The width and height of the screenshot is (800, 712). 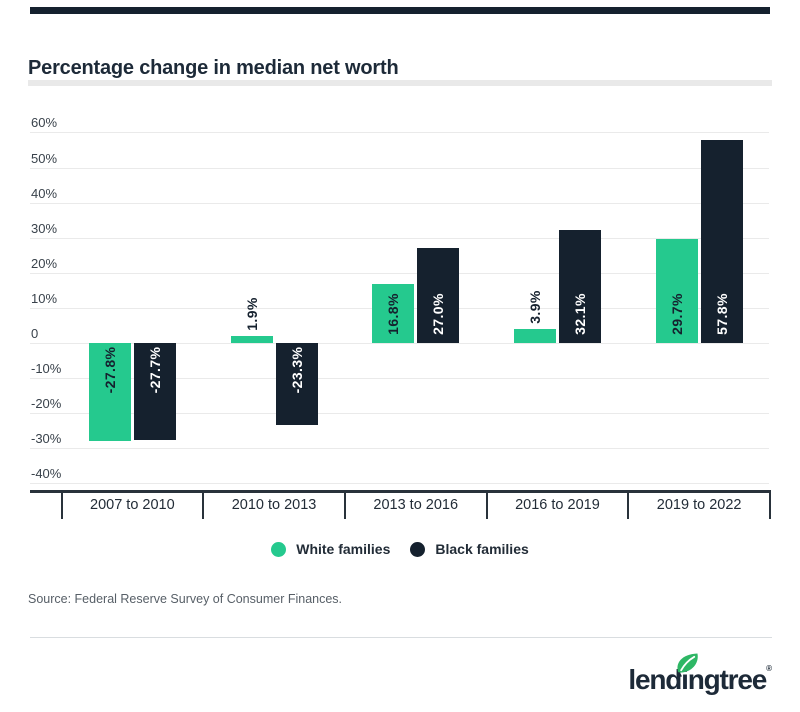 What do you see at coordinates (46, 474) in the screenshot?
I see `y-axis-tick-label: -40%` at bounding box center [46, 474].